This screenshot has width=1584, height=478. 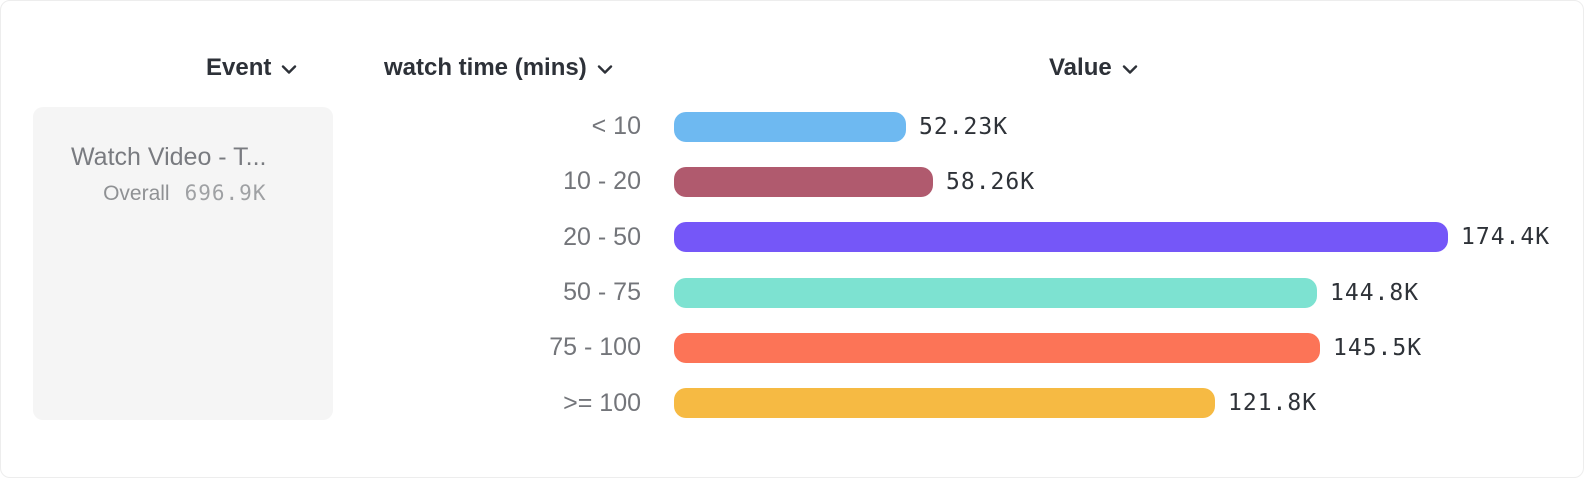 What do you see at coordinates (602, 181) in the screenshot?
I see `category-label: 10 - 20` at bounding box center [602, 181].